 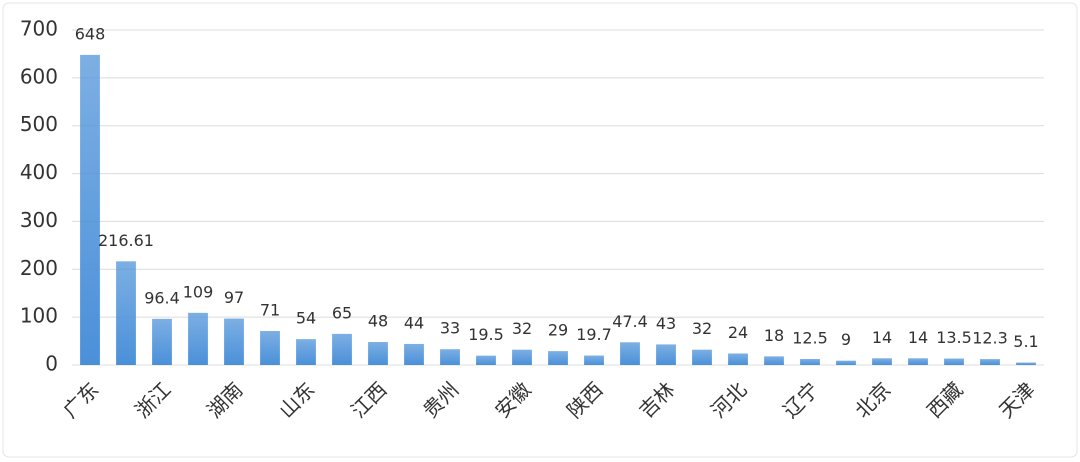 What do you see at coordinates (810, 338) in the screenshot?
I see `value-label: 12.5` at bounding box center [810, 338].